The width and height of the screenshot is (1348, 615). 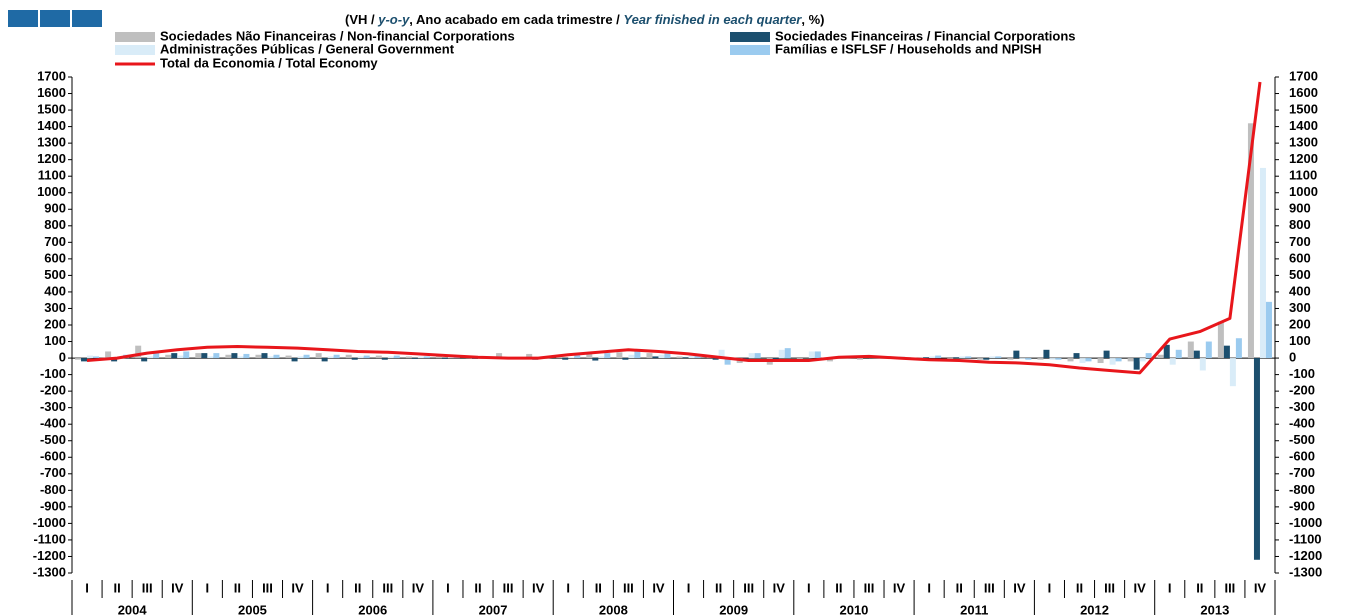 What do you see at coordinates (49, 538) in the screenshot?
I see `y-tick-label: -1100` at bounding box center [49, 538].